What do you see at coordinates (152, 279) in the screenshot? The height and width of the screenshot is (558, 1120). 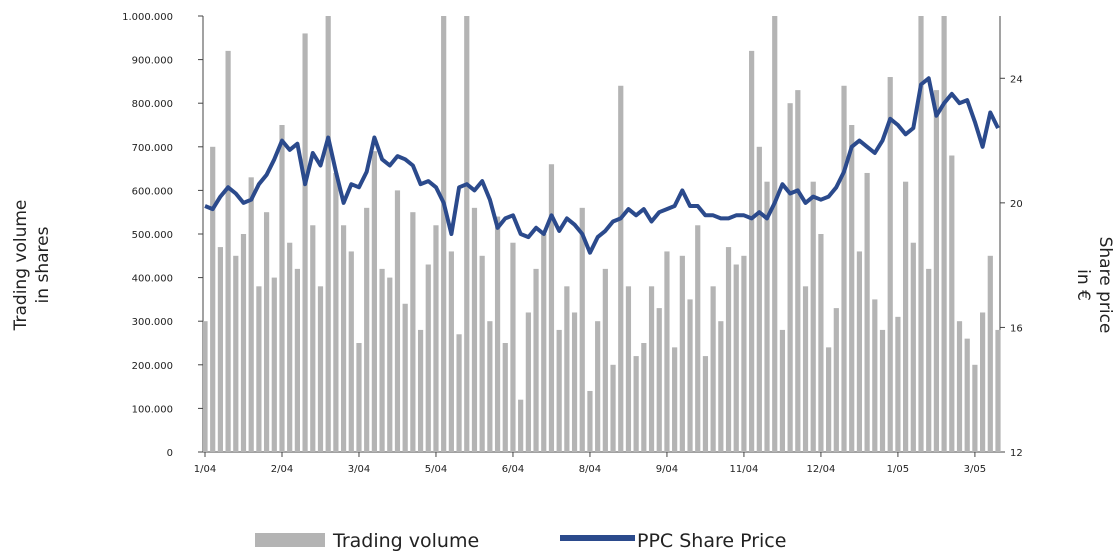 I see `y-tick-label: 400.000` at bounding box center [152, 279].